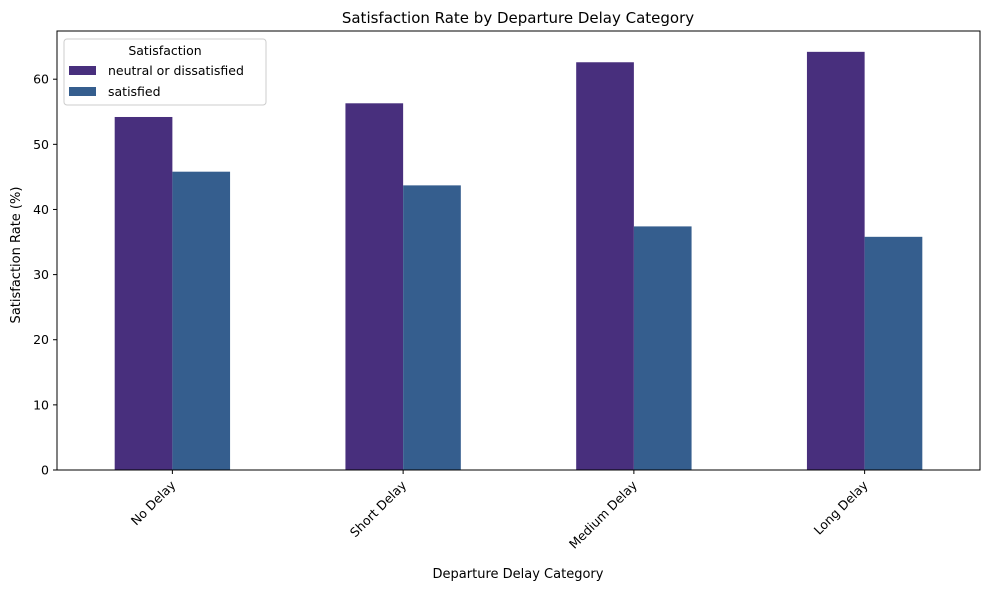 The image size is (989, 594). I want to click on legend-label-1: satisfied, so click(134, 91).